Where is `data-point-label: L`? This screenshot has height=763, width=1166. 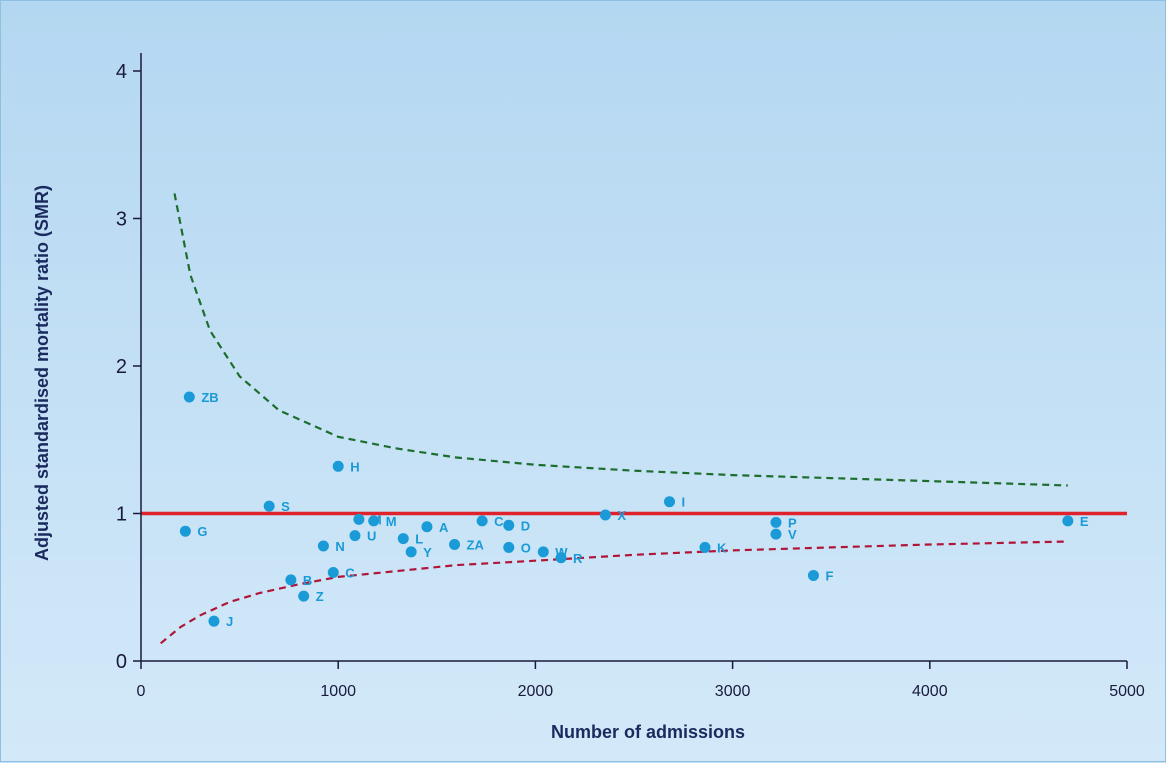
data-point-label: L is located at coordinates (419, 539).